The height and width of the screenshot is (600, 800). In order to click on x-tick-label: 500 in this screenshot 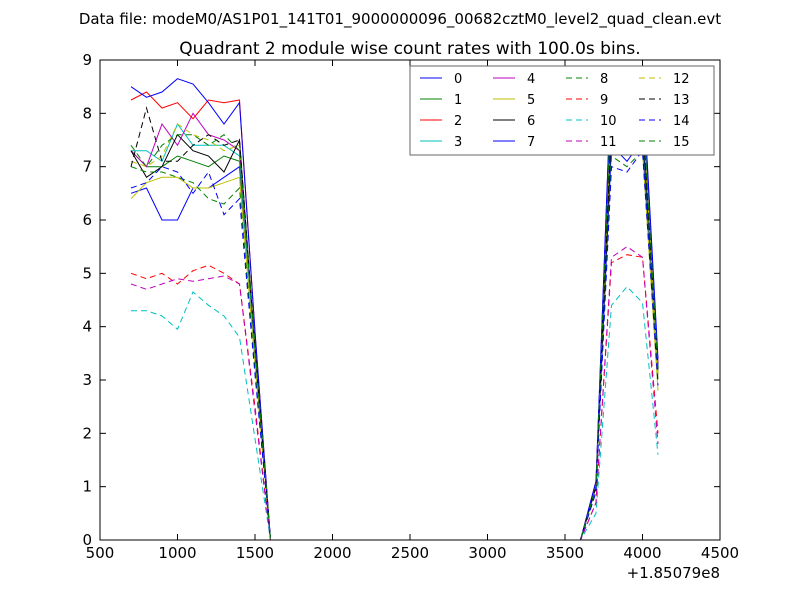, I will do `click(100, 553)`.